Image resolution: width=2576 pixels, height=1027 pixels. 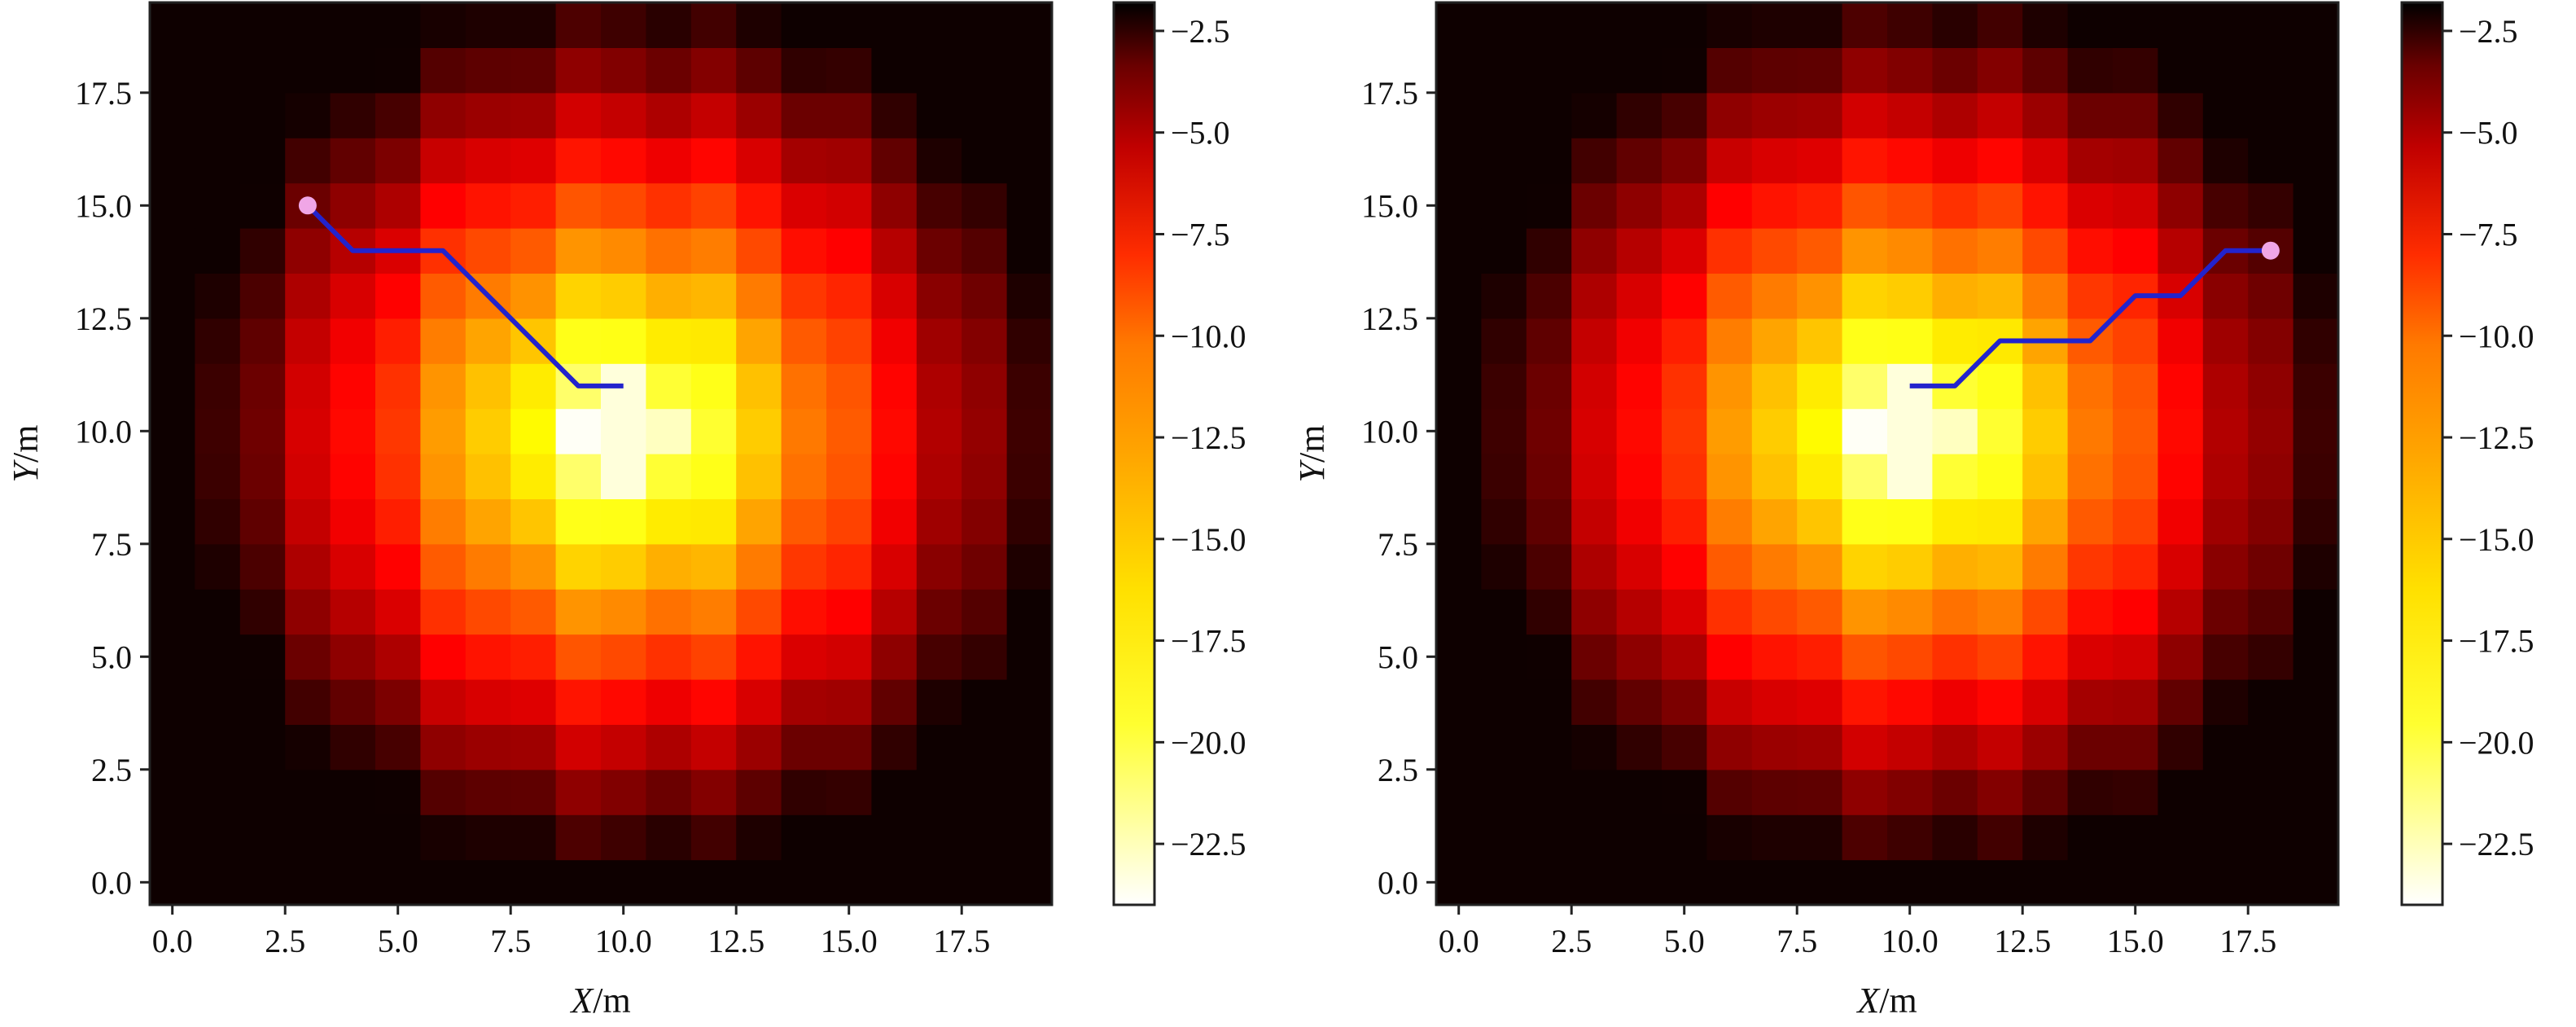 What do you see at coordinates (111, 545) in the screenshot?
I see `y-tick-label: 7.5` at bounding box center [111, 545].